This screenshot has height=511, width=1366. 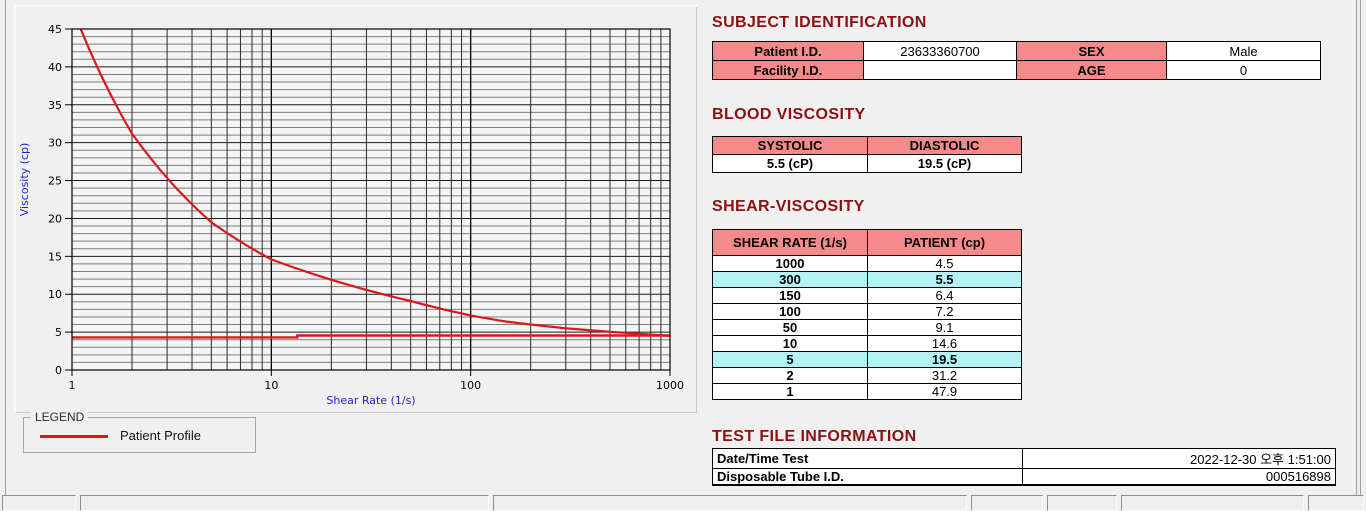 I want to click on table-row: Facility I.D. AGE 0, so click(x=1016, y=70).